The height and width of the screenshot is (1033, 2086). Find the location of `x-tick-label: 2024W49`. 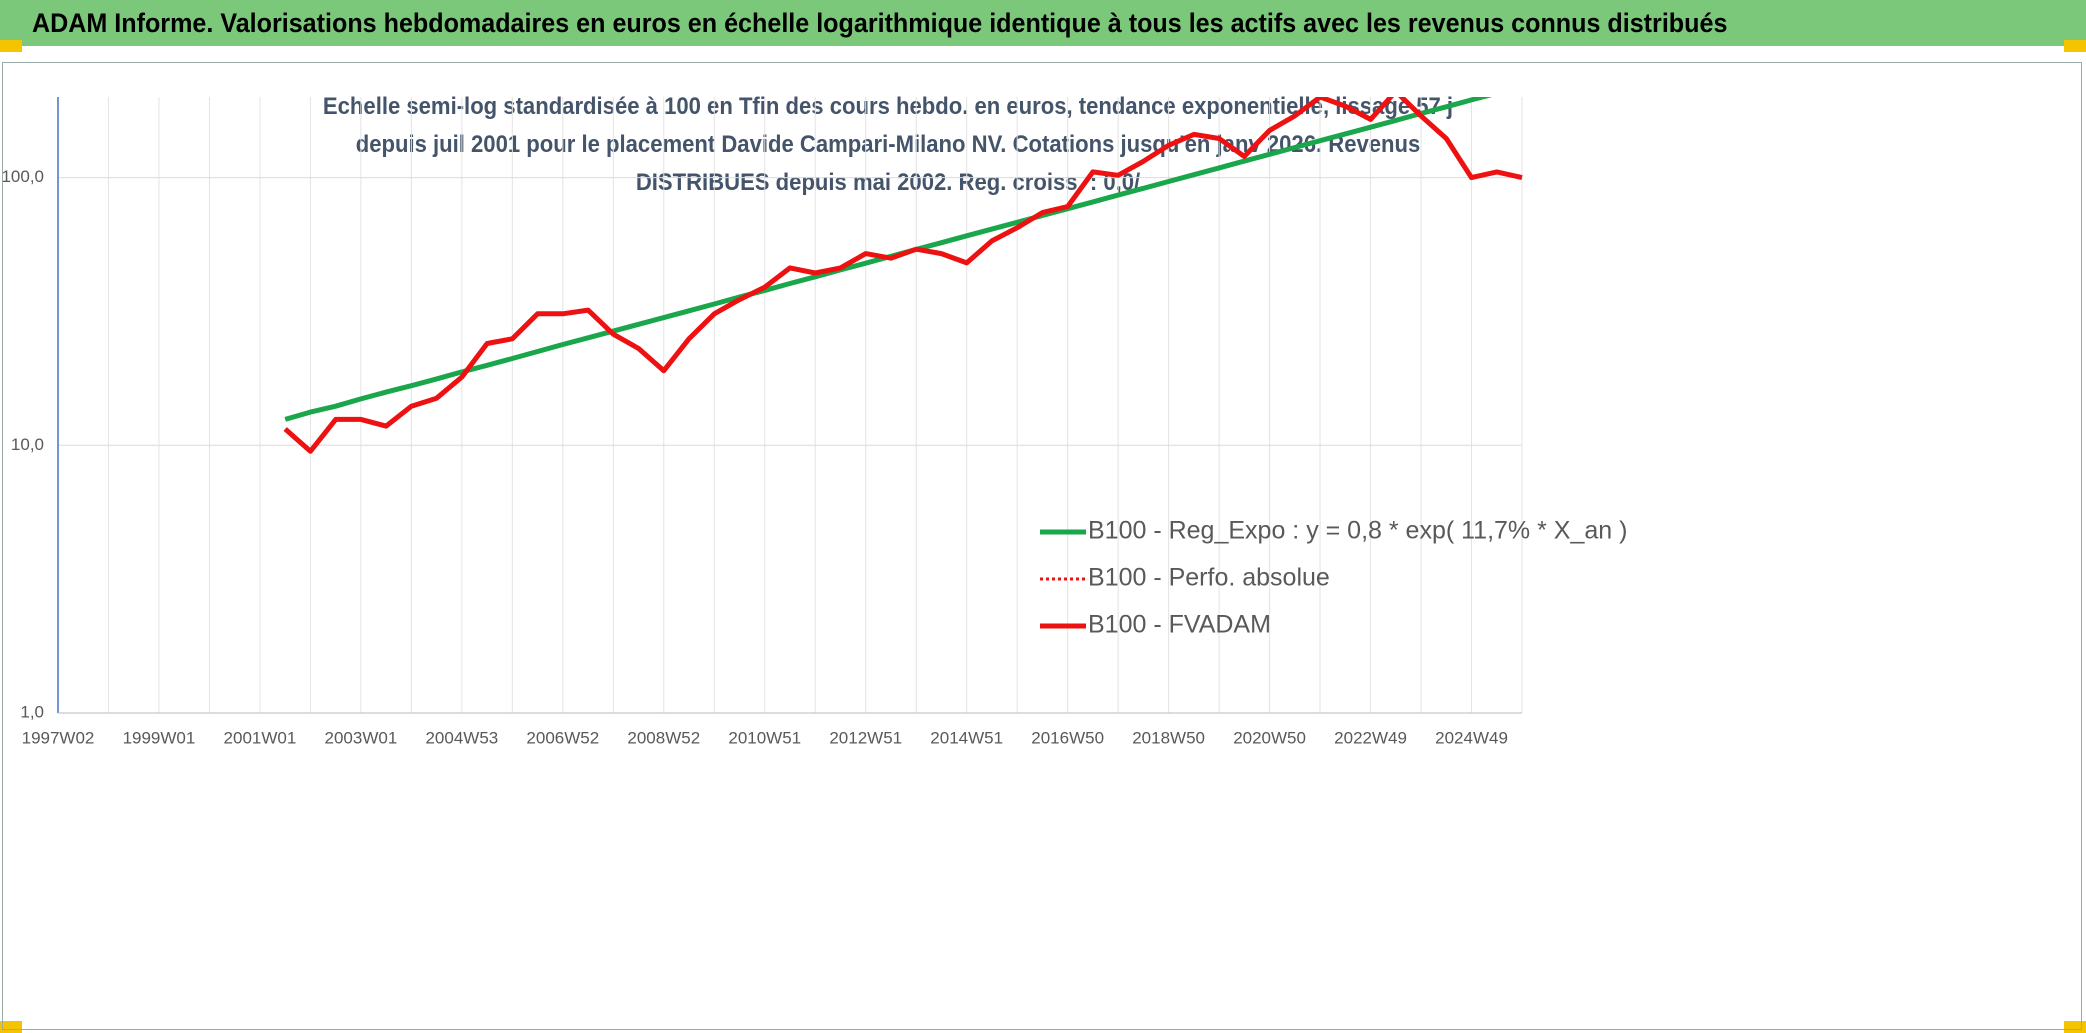

x-tick-label: 2024W49 is located at coordinates (1471, 737).